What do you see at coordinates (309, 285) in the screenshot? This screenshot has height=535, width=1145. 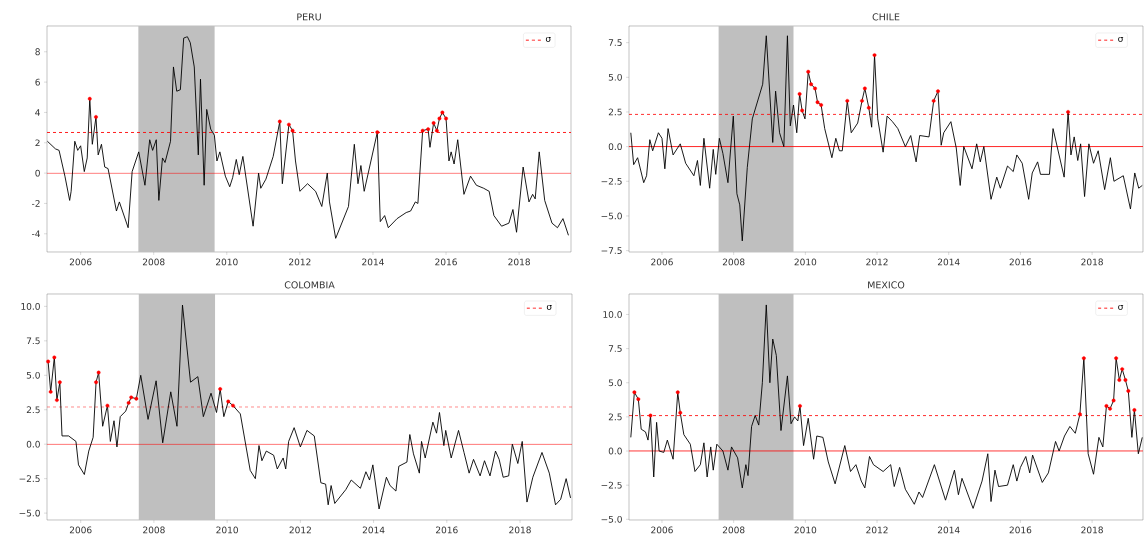 I see `chart-title: COLOMBIA` at bounding box center [309, 285].